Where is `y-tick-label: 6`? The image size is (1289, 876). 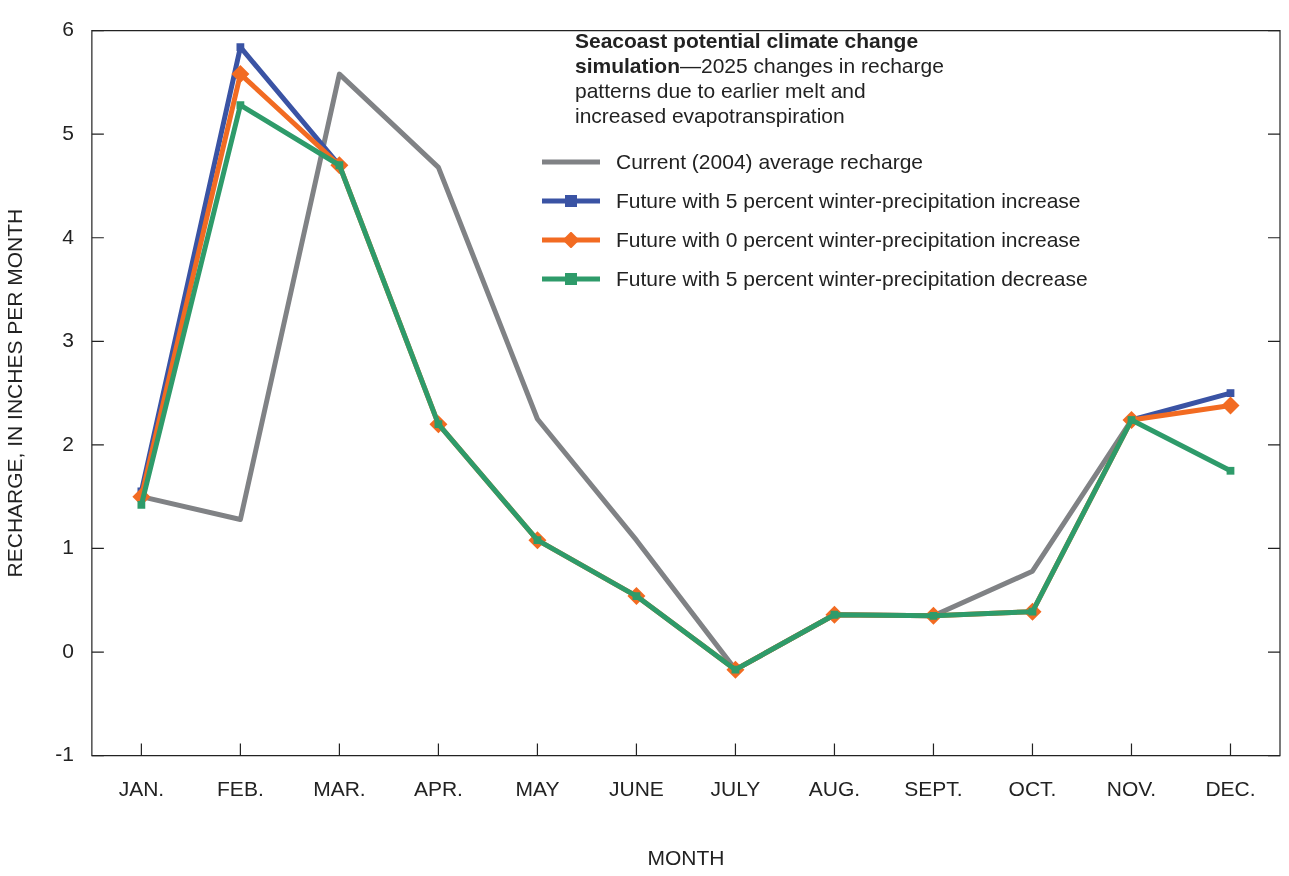 y-tick-label: 6 is located at coordinates (68, 29).